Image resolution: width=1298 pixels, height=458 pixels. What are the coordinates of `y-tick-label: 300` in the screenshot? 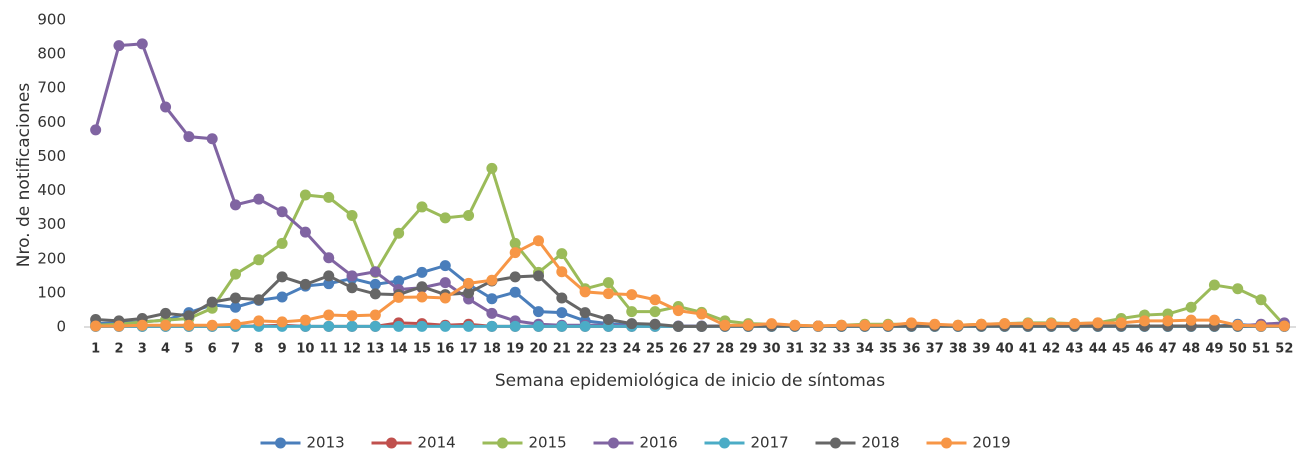 It's located at (51, 224).